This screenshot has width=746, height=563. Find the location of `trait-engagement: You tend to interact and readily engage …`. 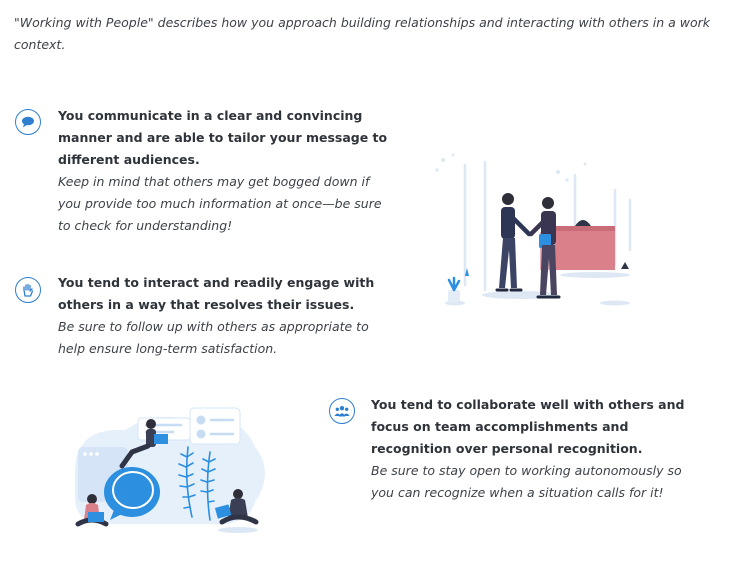

trait-engagement: You tend to interact and readily engage … is located at coordinates (218, 316).